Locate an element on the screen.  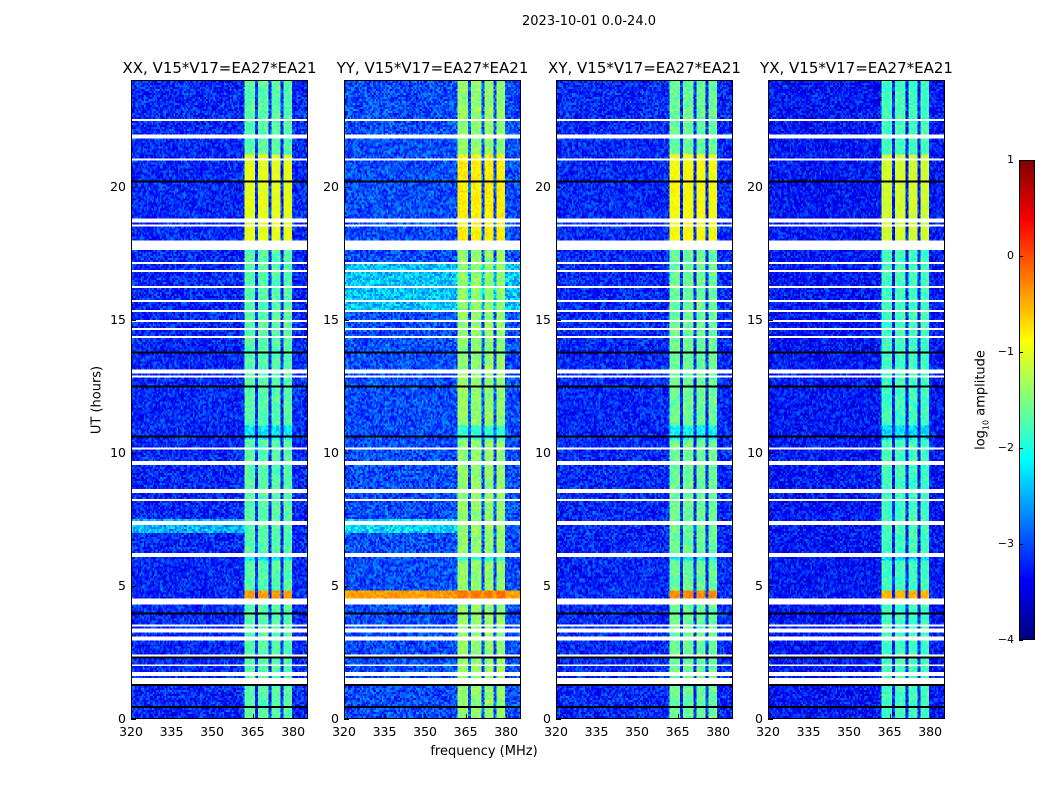
panel-title: YY, V15*V17=EA27*EA21 is located at coordinates (432, 68).